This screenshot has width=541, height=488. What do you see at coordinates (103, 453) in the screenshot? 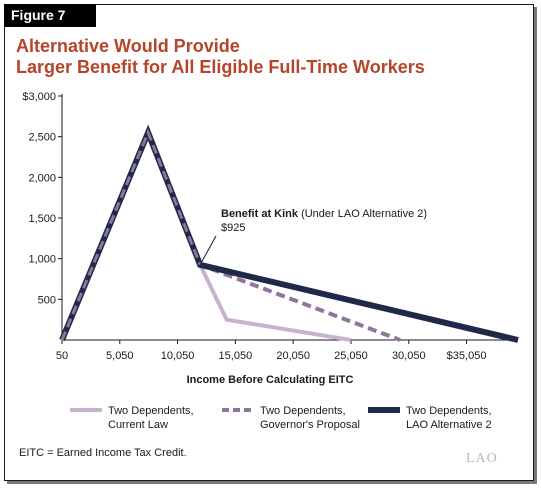
I see `footnote: EITC = Earned Income Tax Credit.` at bounding box center [103, 453].